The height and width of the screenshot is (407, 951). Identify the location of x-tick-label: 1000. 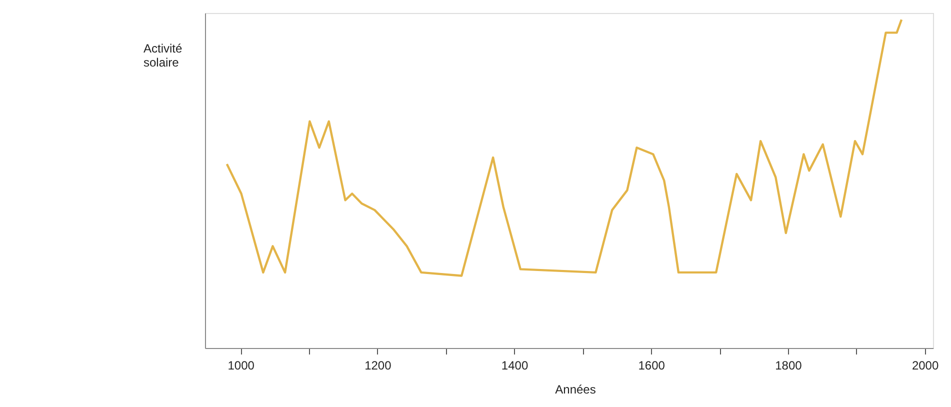
(241, 365).